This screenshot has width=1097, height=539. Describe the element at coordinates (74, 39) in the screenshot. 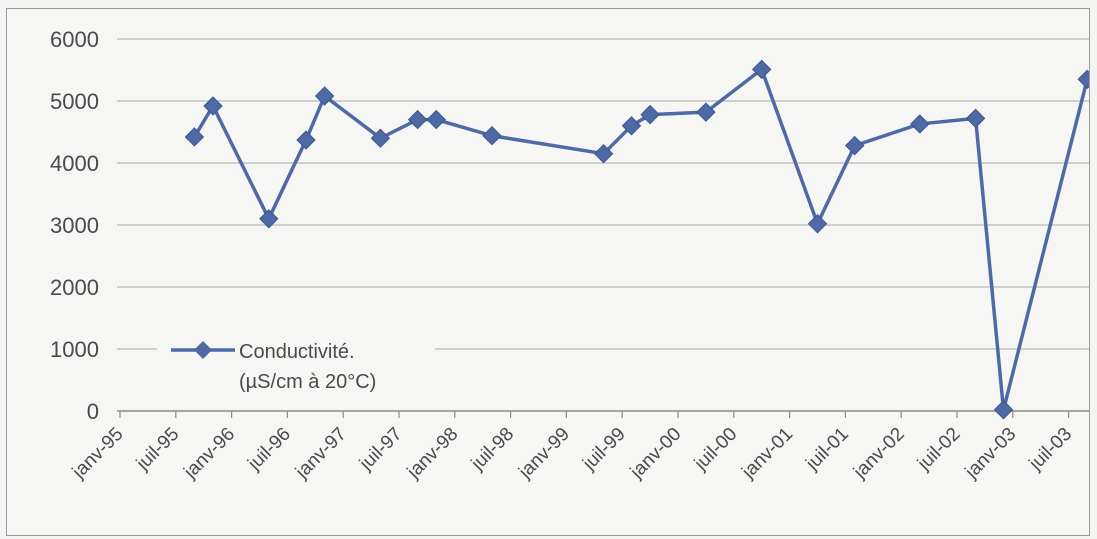

I see `y-tick-label: 6000` at that location.